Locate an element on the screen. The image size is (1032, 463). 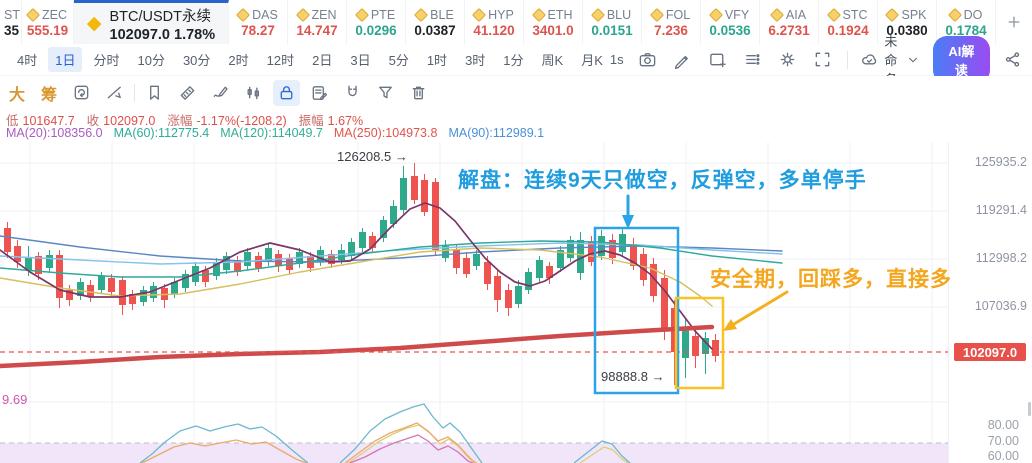
chevron-down-icon is located at coordinates (913, 60).